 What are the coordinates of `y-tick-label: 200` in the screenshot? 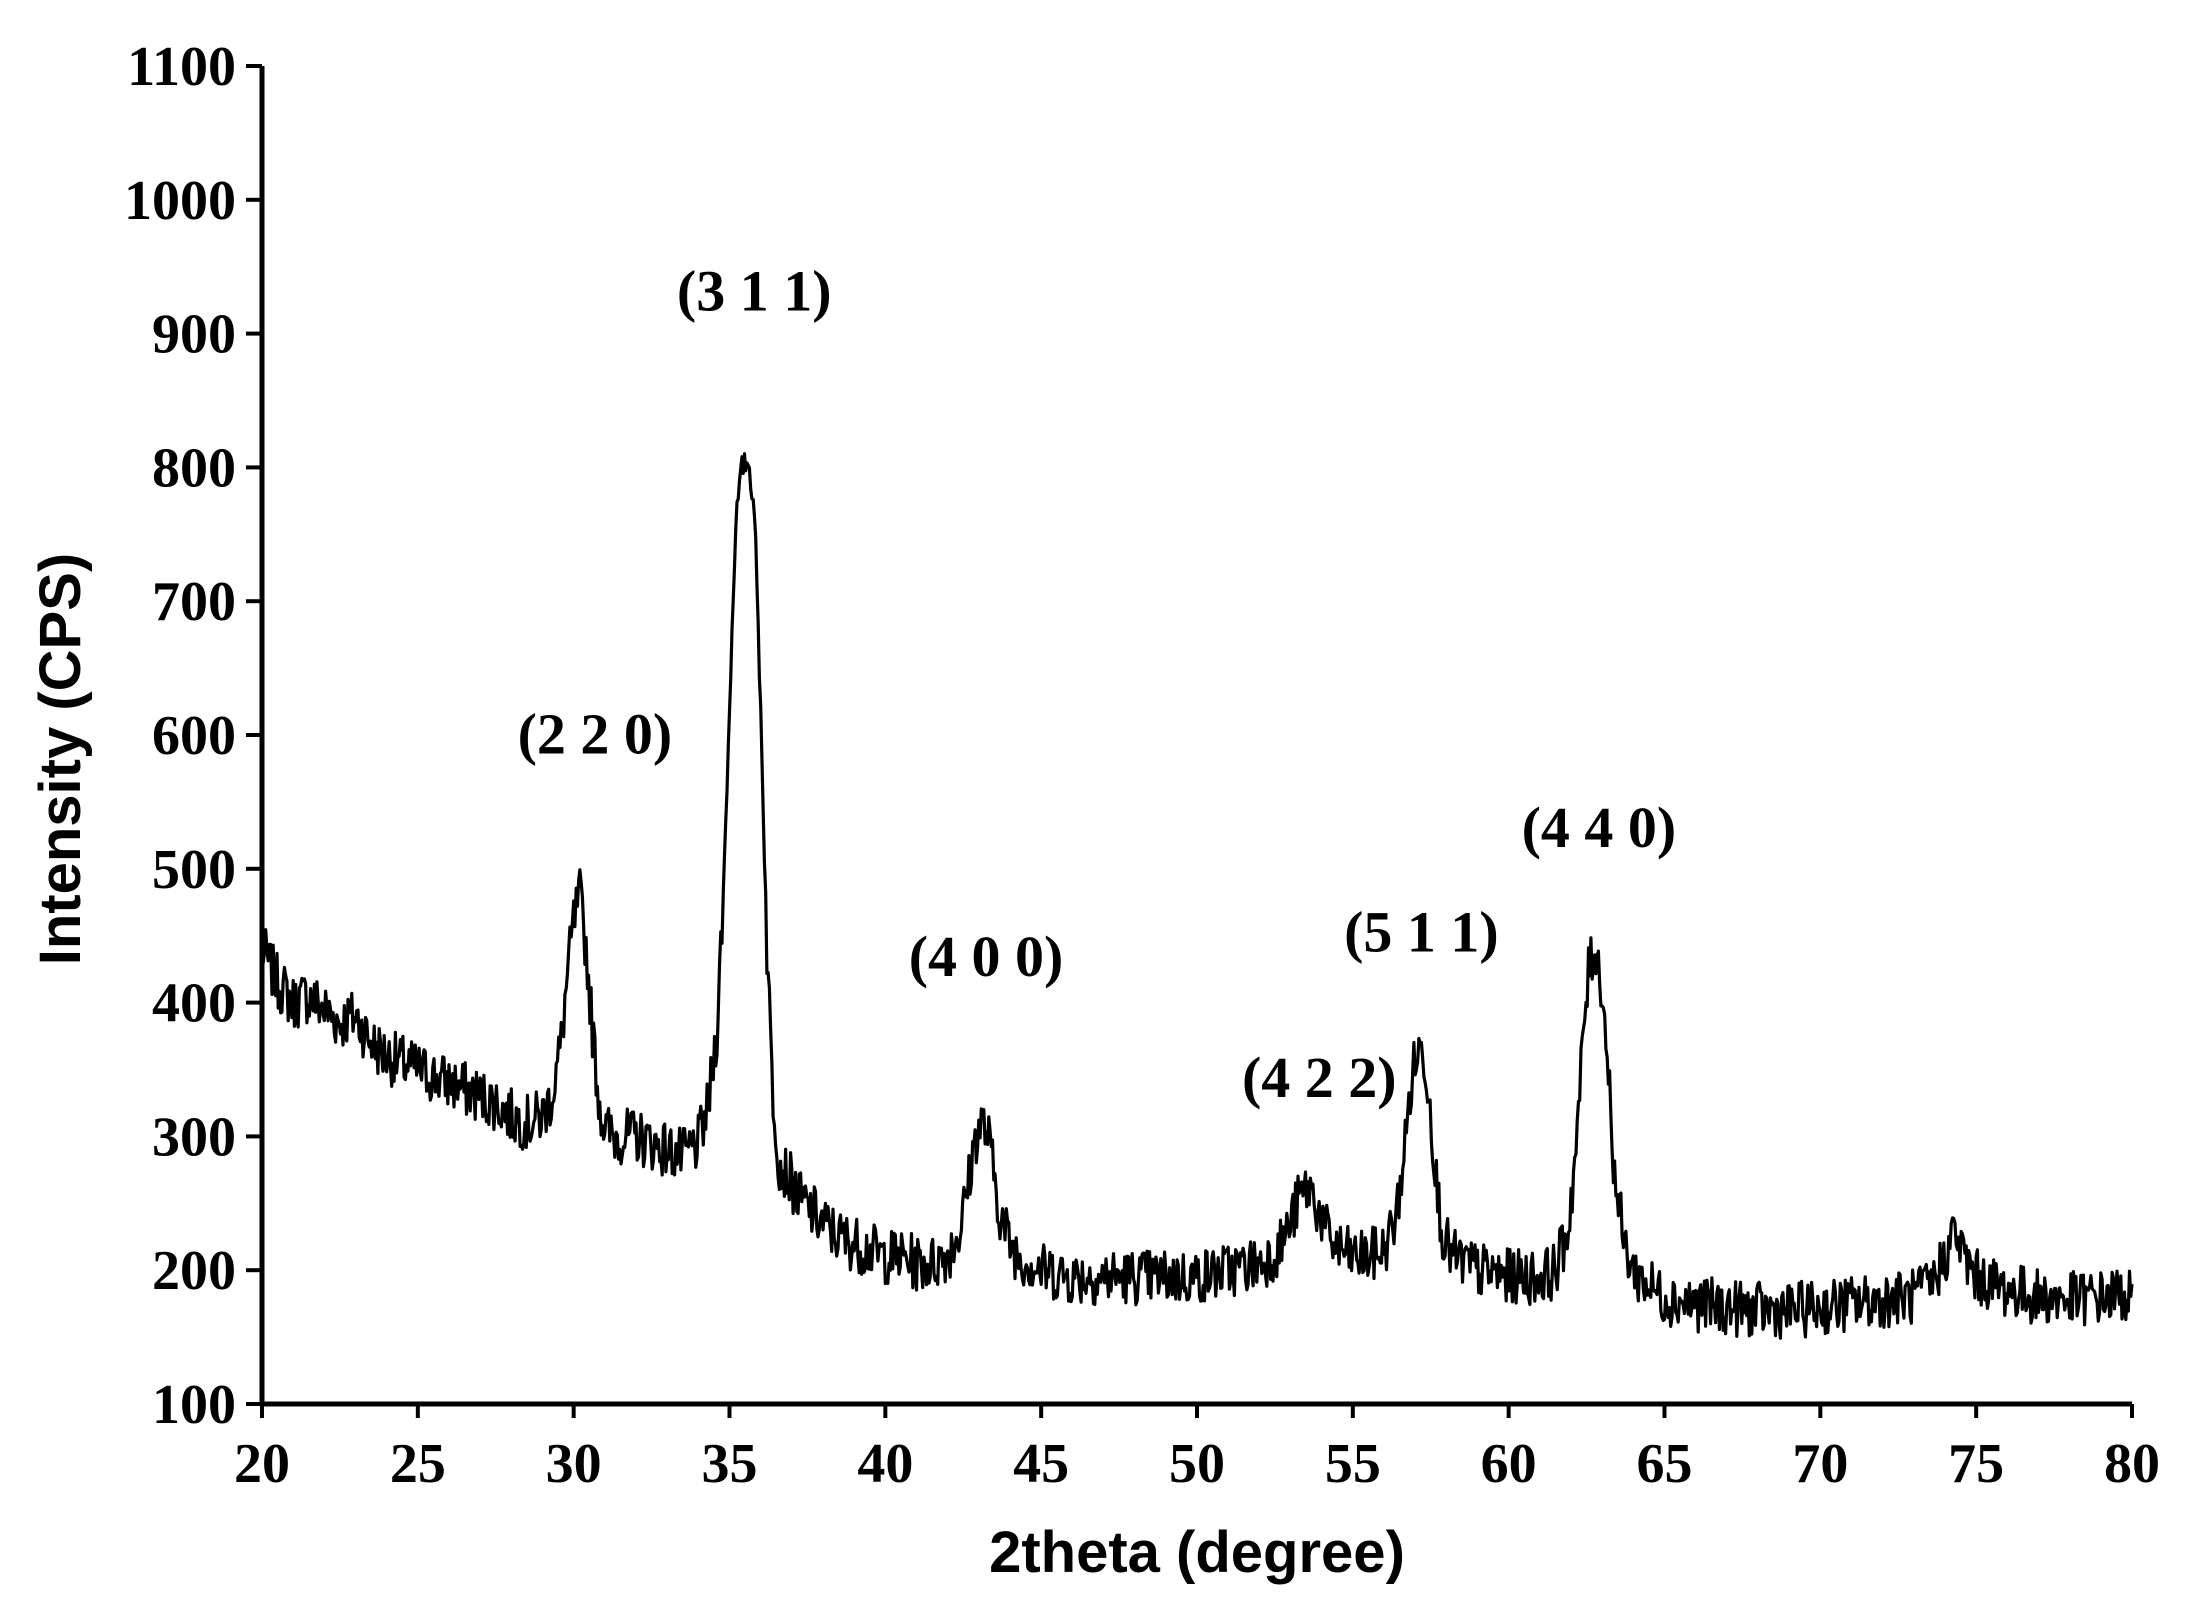 It's located at (194, 1271).